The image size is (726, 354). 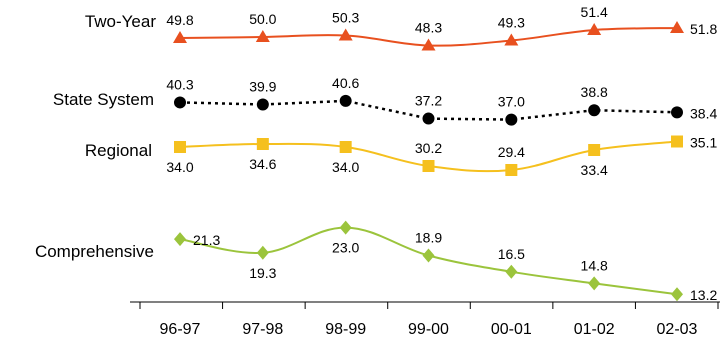 I want to click on x-tick-label: 00-01, so click(x=511, y=329).